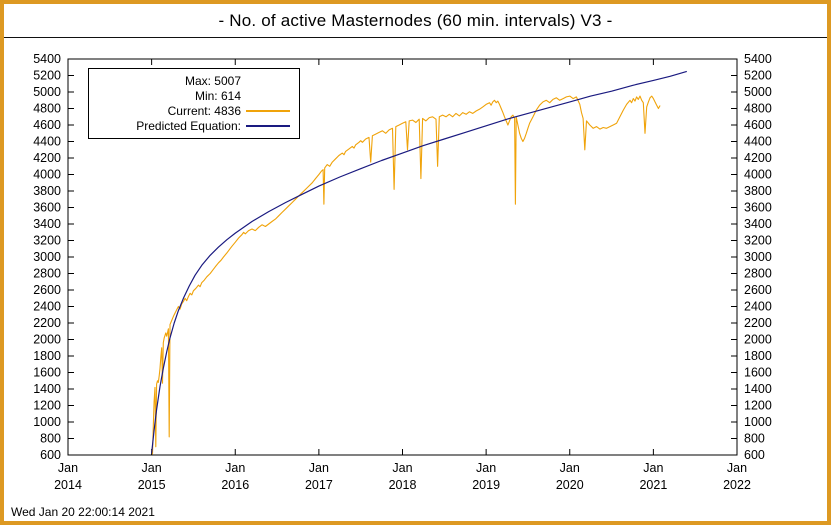  I want to click on y-tick-label-left: 1400, so click(47, 389).